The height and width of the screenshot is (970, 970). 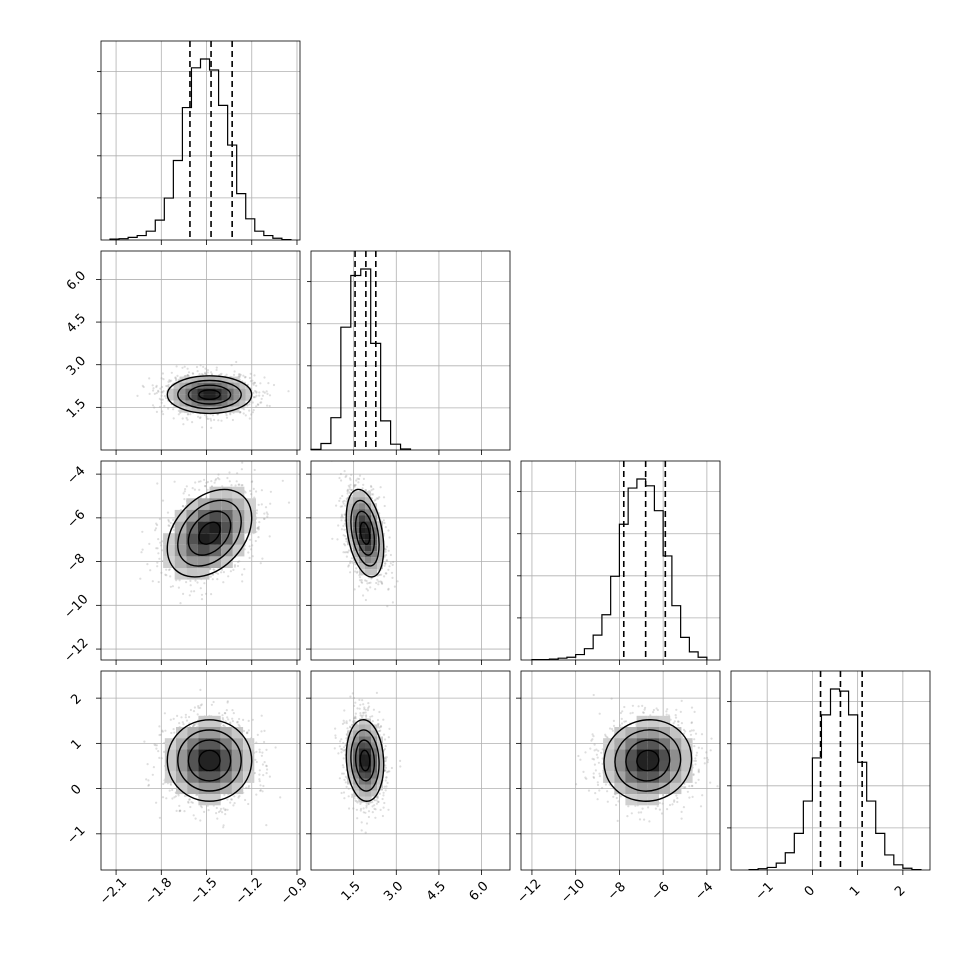 I want to click on panel-content, so click(x=215, y=533).